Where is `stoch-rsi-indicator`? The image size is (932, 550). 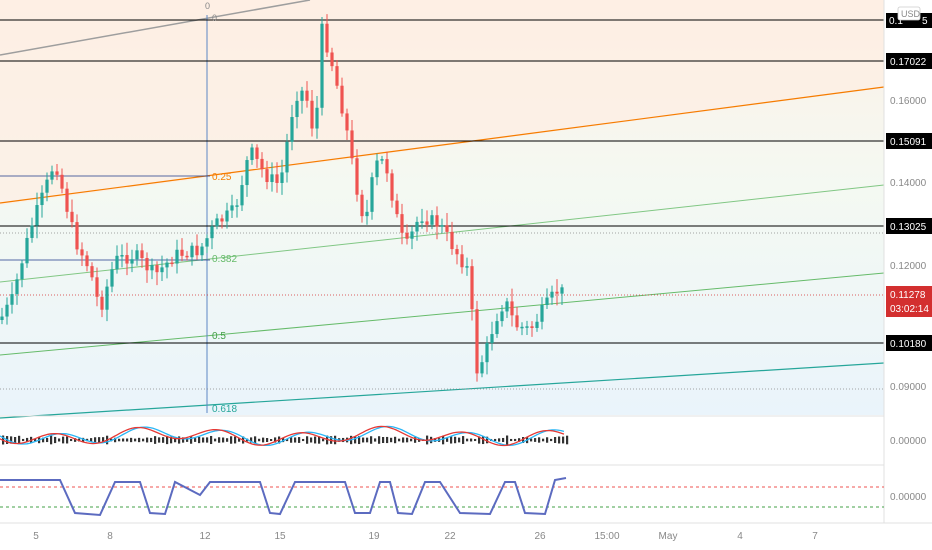
stoch-rsi-indicator is located at coordinates (283, 497).